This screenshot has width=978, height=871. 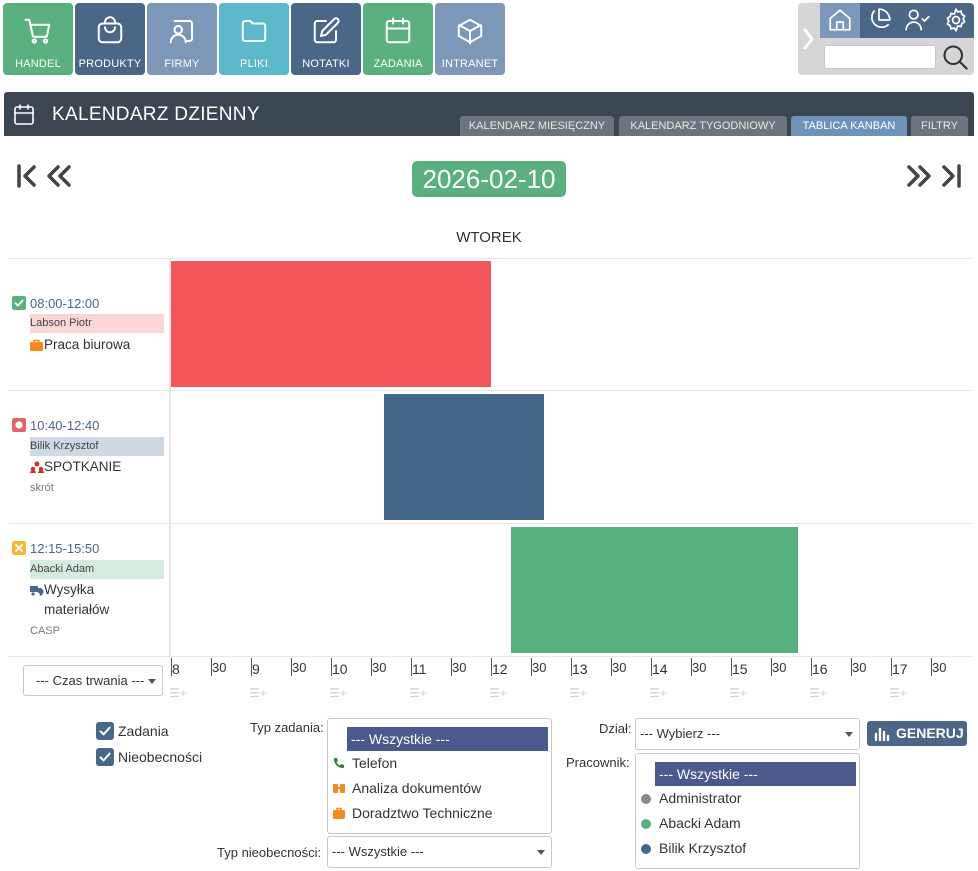 I want to click on option-label: --- Wszystkie ---, so click(x=400, y=739).